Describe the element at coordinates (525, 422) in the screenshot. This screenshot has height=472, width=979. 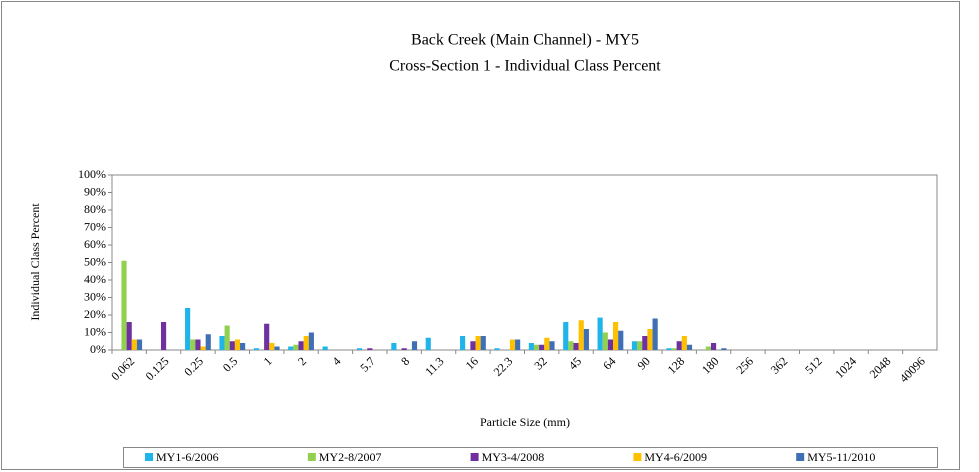
I see `x-axis-label: Particle Size (mm)` at that location.